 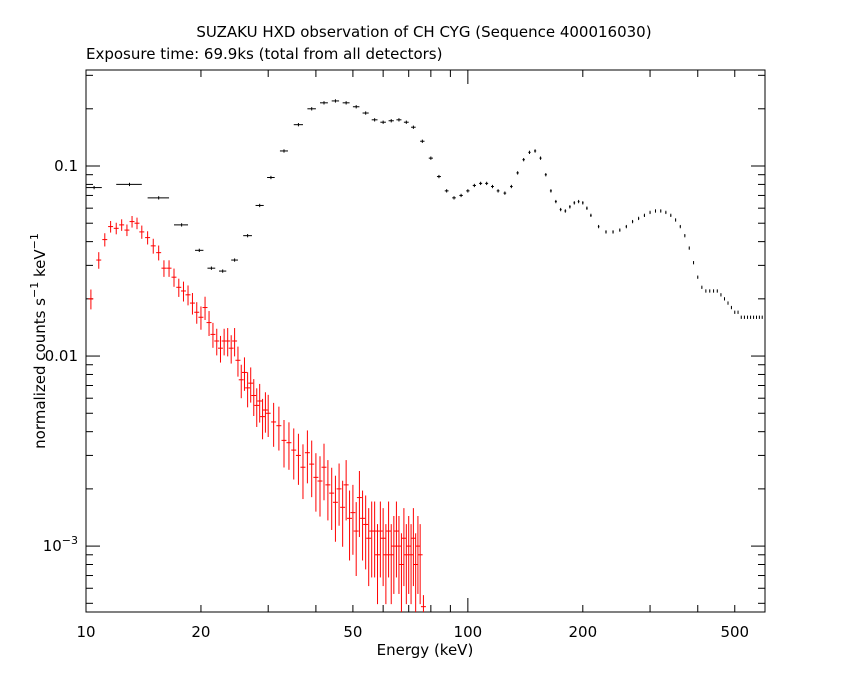 I want to click on y-tick-label: 0.1, so click(x=66, y=166).